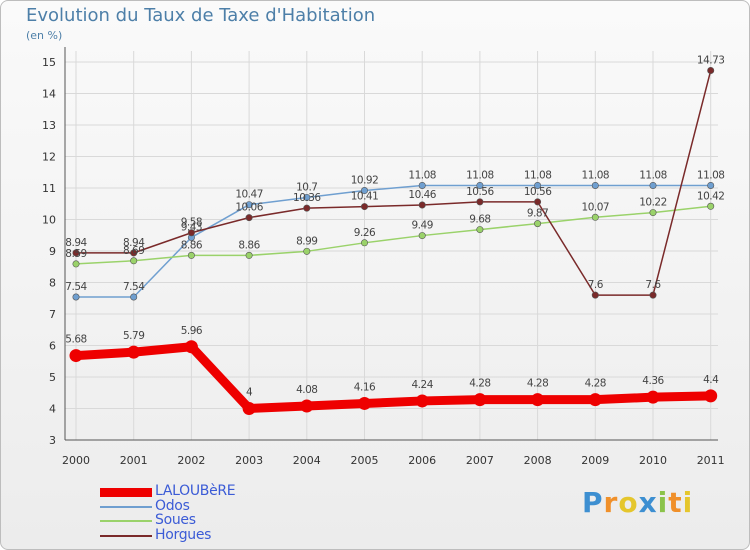 Image resolution: width=750 pixels, height=550 pixels. Describe the element at coordinates (175, 520) in the screenshot. I see `legend-label: Soues` at that location.